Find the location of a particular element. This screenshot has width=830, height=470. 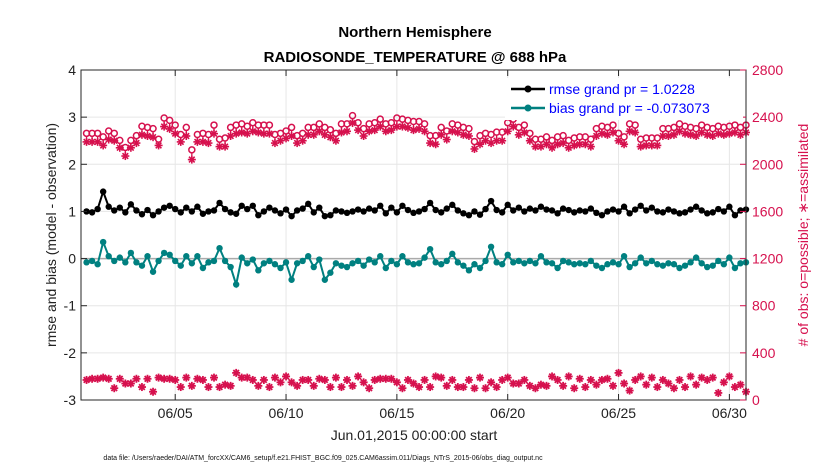

y-axis-ticks: -3 -2 -1 0 1 2 3 4 is located at coordinates (75, 235).